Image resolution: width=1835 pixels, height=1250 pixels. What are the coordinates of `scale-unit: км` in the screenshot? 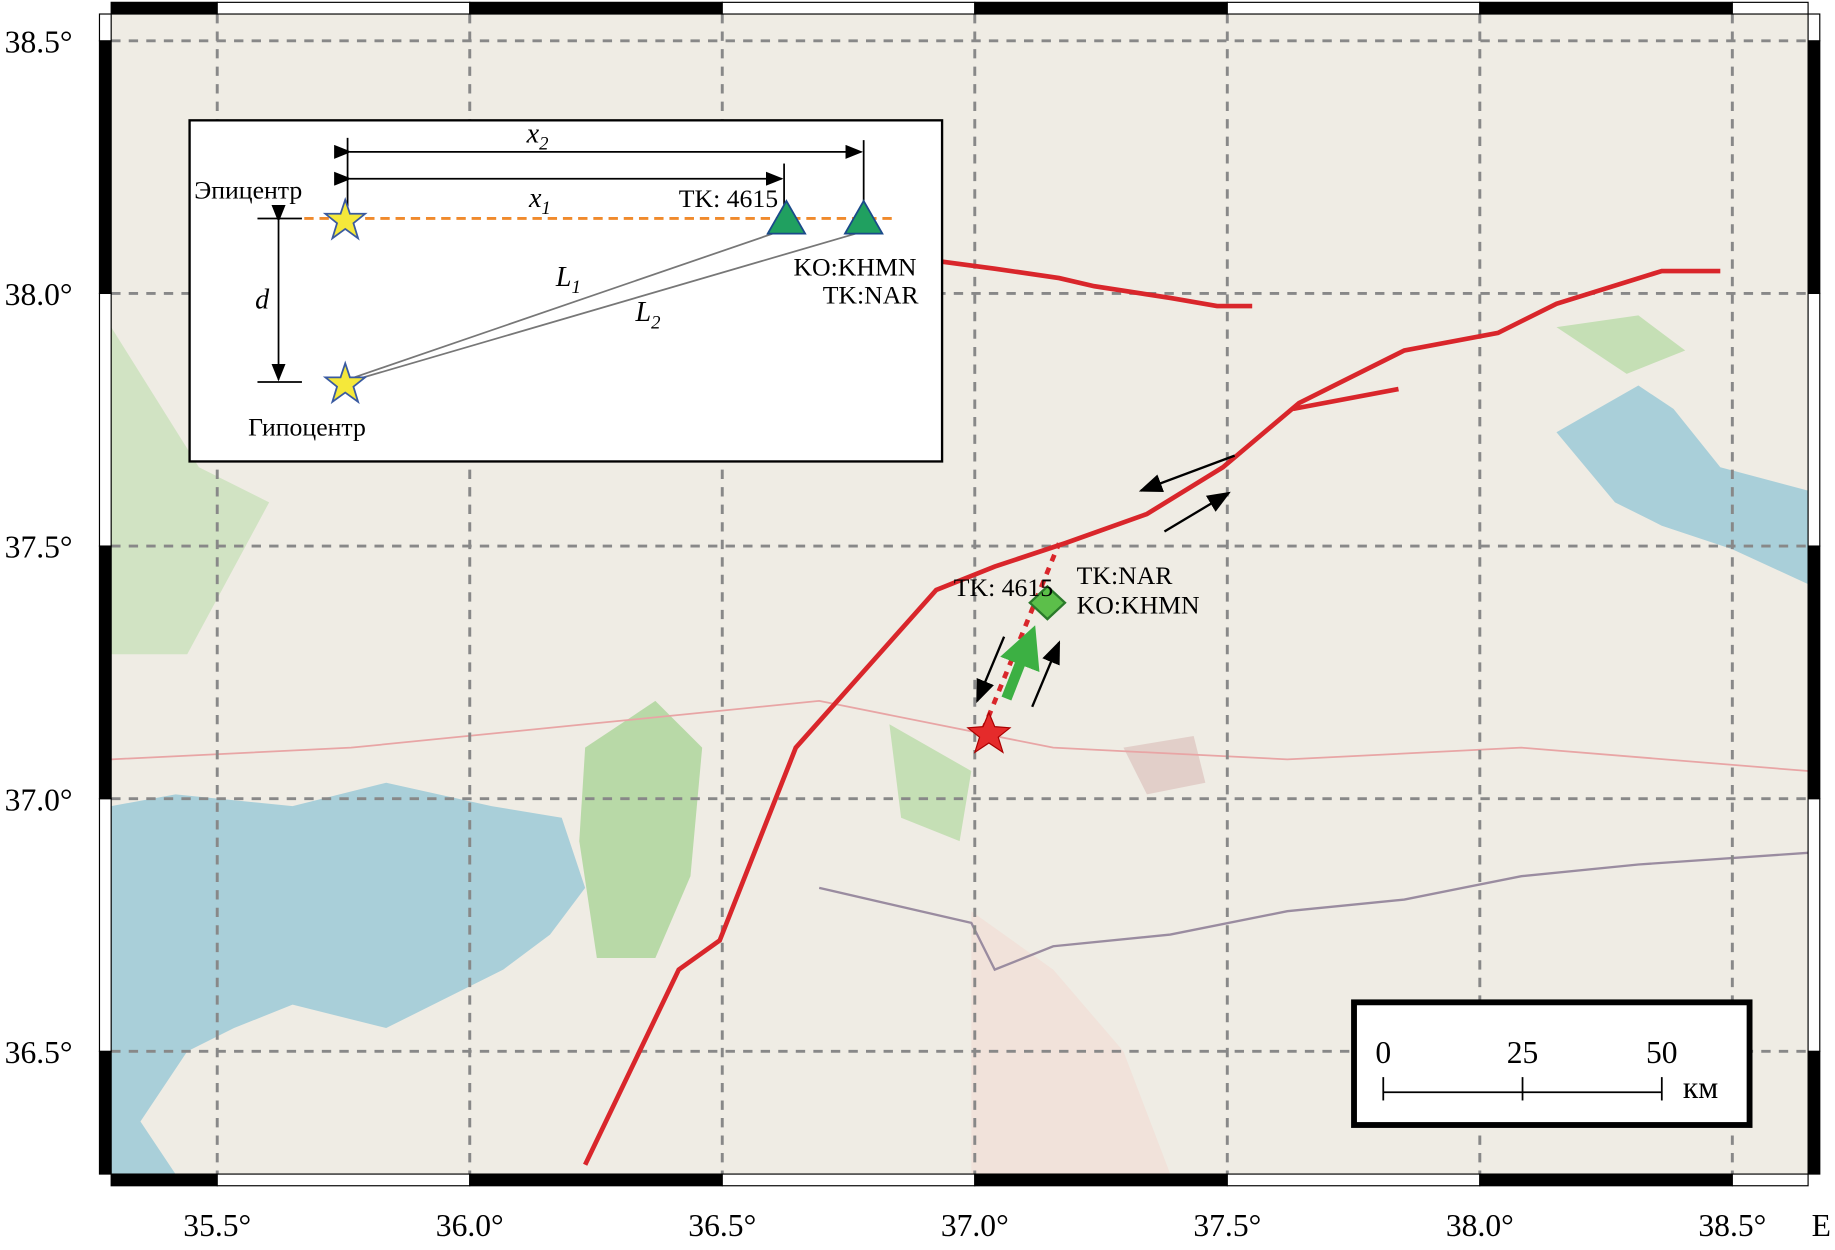 It's located at (1700, 1087).